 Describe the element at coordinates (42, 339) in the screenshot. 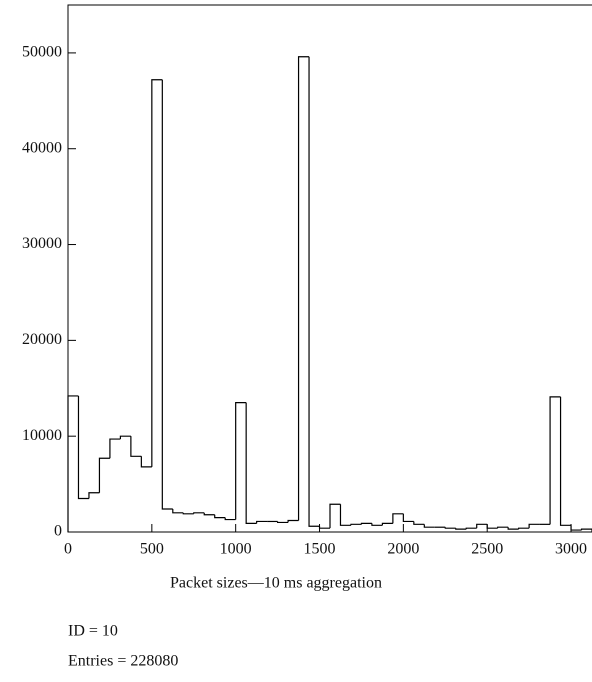

I see `y-tick-label: 20000` at that location.